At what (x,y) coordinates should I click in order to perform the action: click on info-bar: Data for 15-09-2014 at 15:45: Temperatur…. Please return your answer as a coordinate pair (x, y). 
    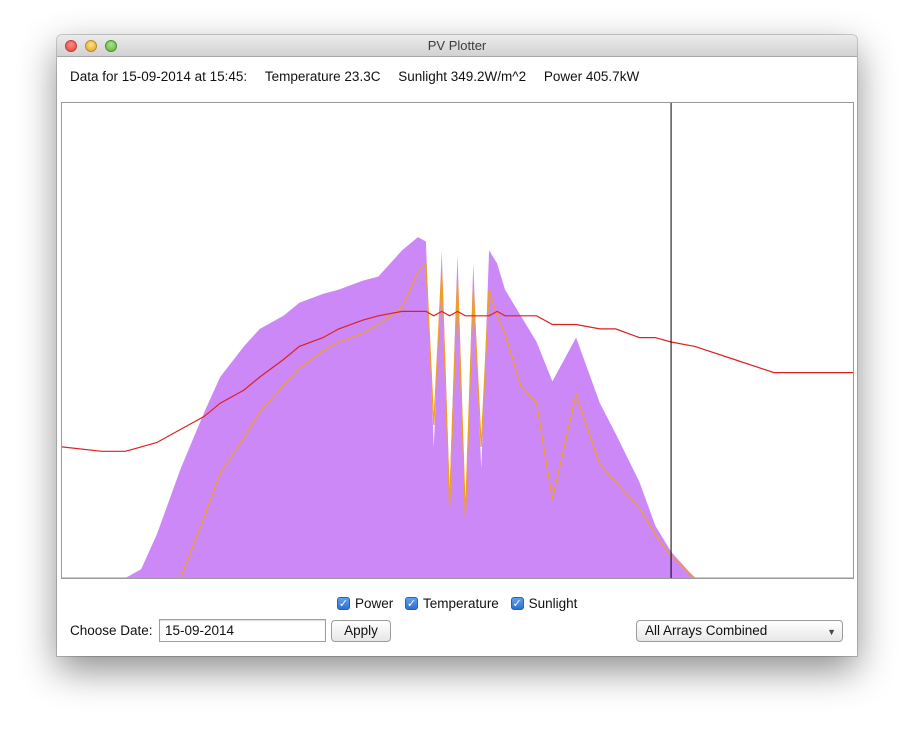
    Looking at the image, I should click on (361, 78).